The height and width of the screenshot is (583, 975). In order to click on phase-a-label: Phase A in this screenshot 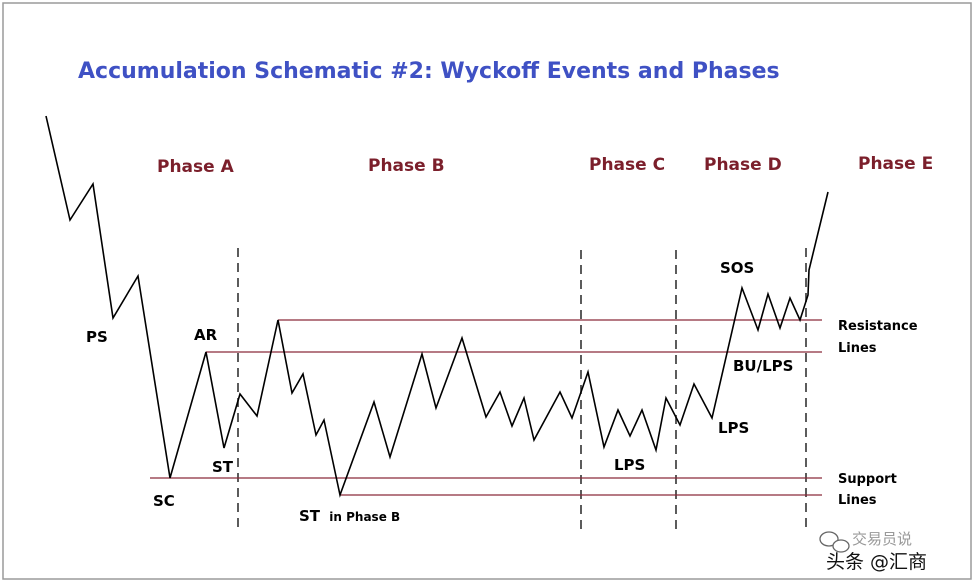, I will do `click(196, 167)`.